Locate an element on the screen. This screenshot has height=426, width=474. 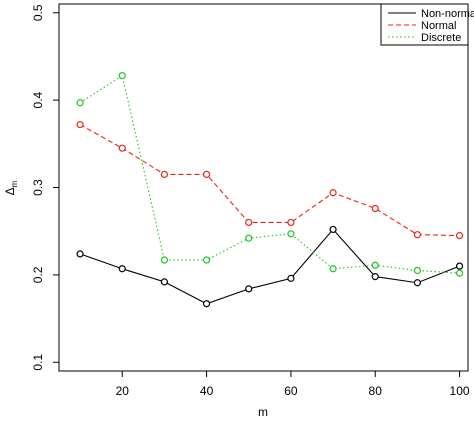
legend-box is located at coordinates (424, 24).